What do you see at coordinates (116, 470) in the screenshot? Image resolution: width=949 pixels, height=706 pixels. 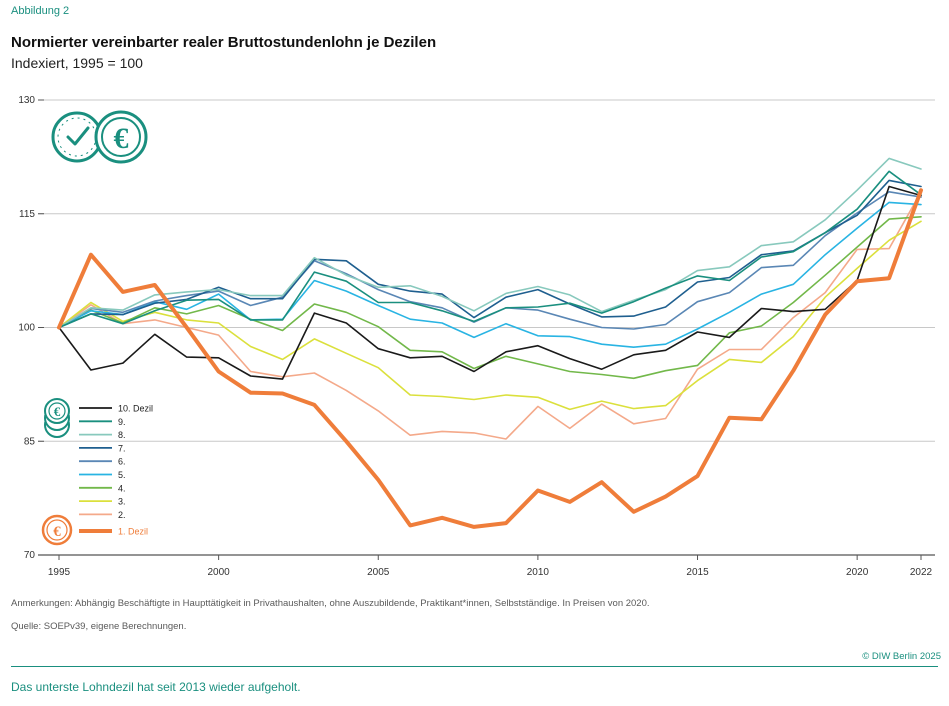 I see `chart-legend: 10. Dezil 9. 8. 7. 6. 5. 4. 3. 2. 1. Dezil` at bounding box center [116, 470].